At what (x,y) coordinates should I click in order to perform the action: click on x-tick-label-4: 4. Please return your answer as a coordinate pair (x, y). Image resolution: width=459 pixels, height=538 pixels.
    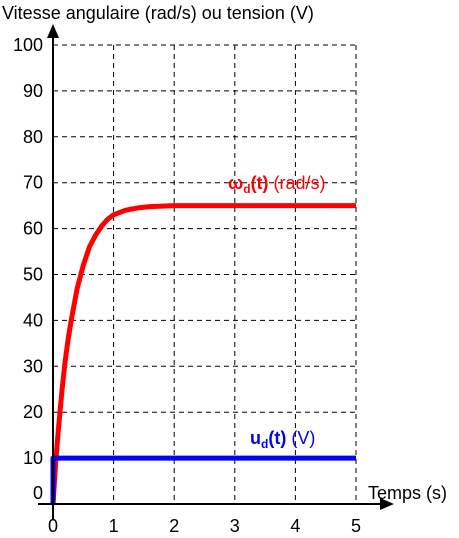
    Looking at the image, I should click on (295, 526).